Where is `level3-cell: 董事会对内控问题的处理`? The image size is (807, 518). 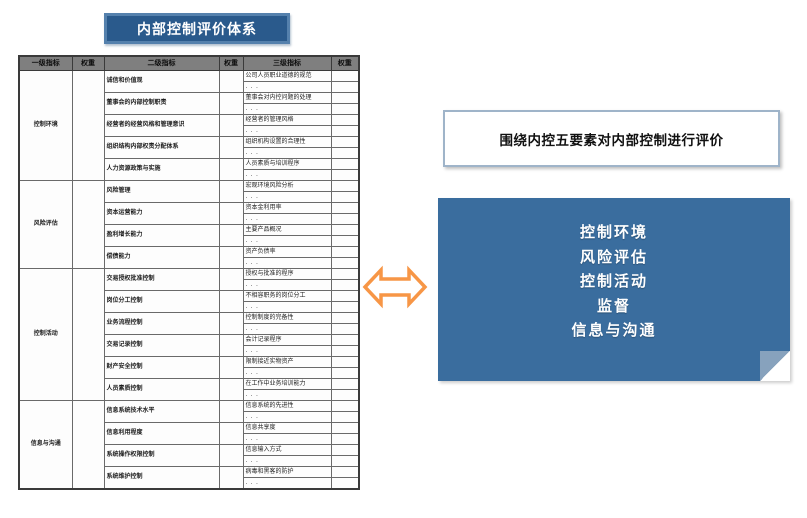 level3-cell: 董事会对内控问题的处理 is located at coordinates (287, 98).